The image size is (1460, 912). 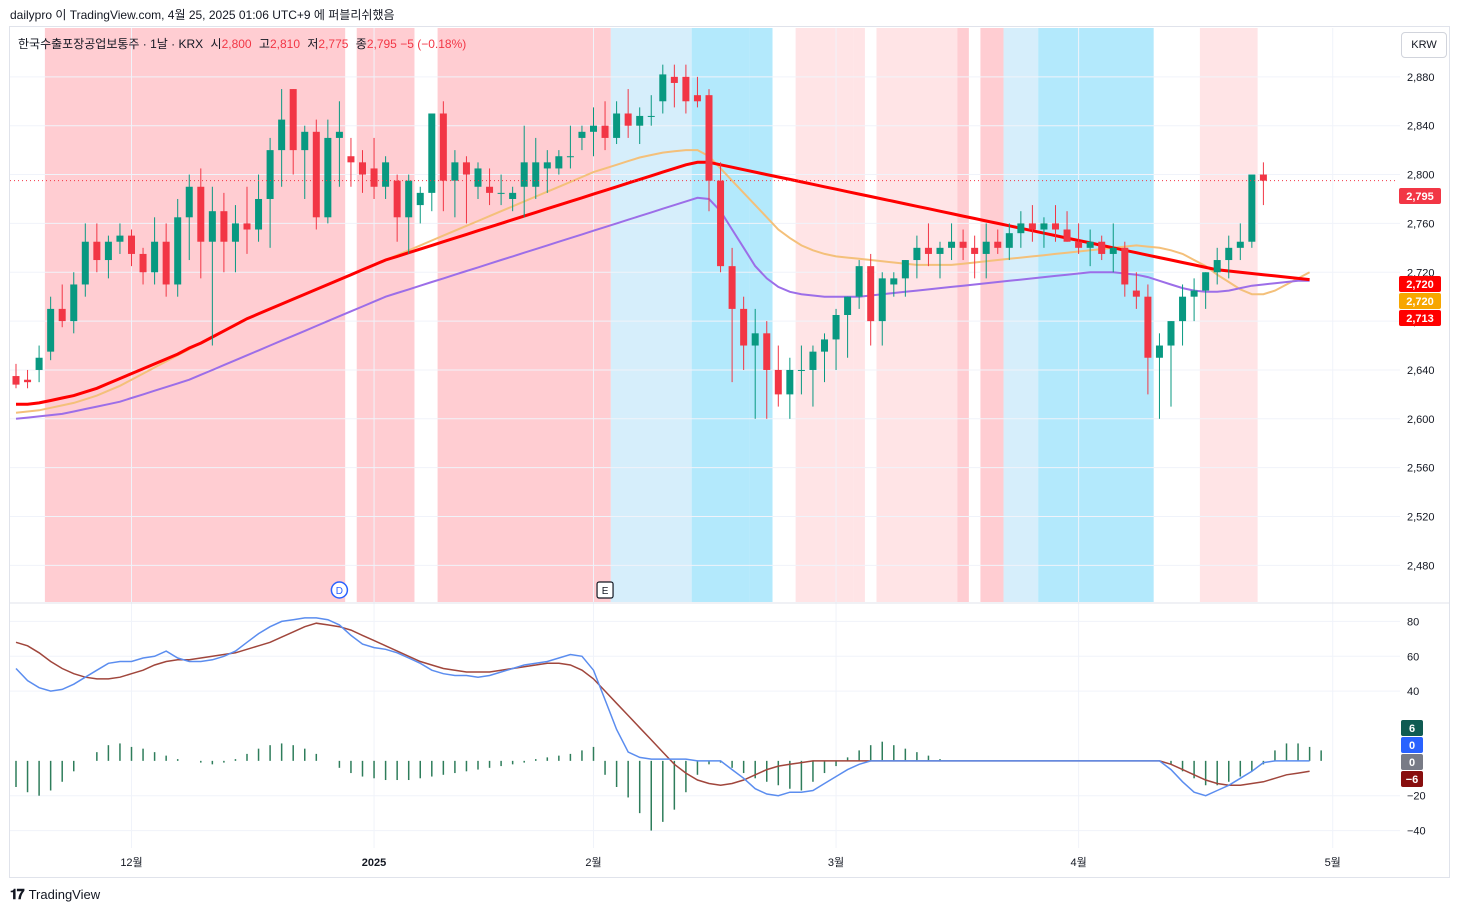 I want to click on time-tick-label: 2월, so click(x=593, y=862).